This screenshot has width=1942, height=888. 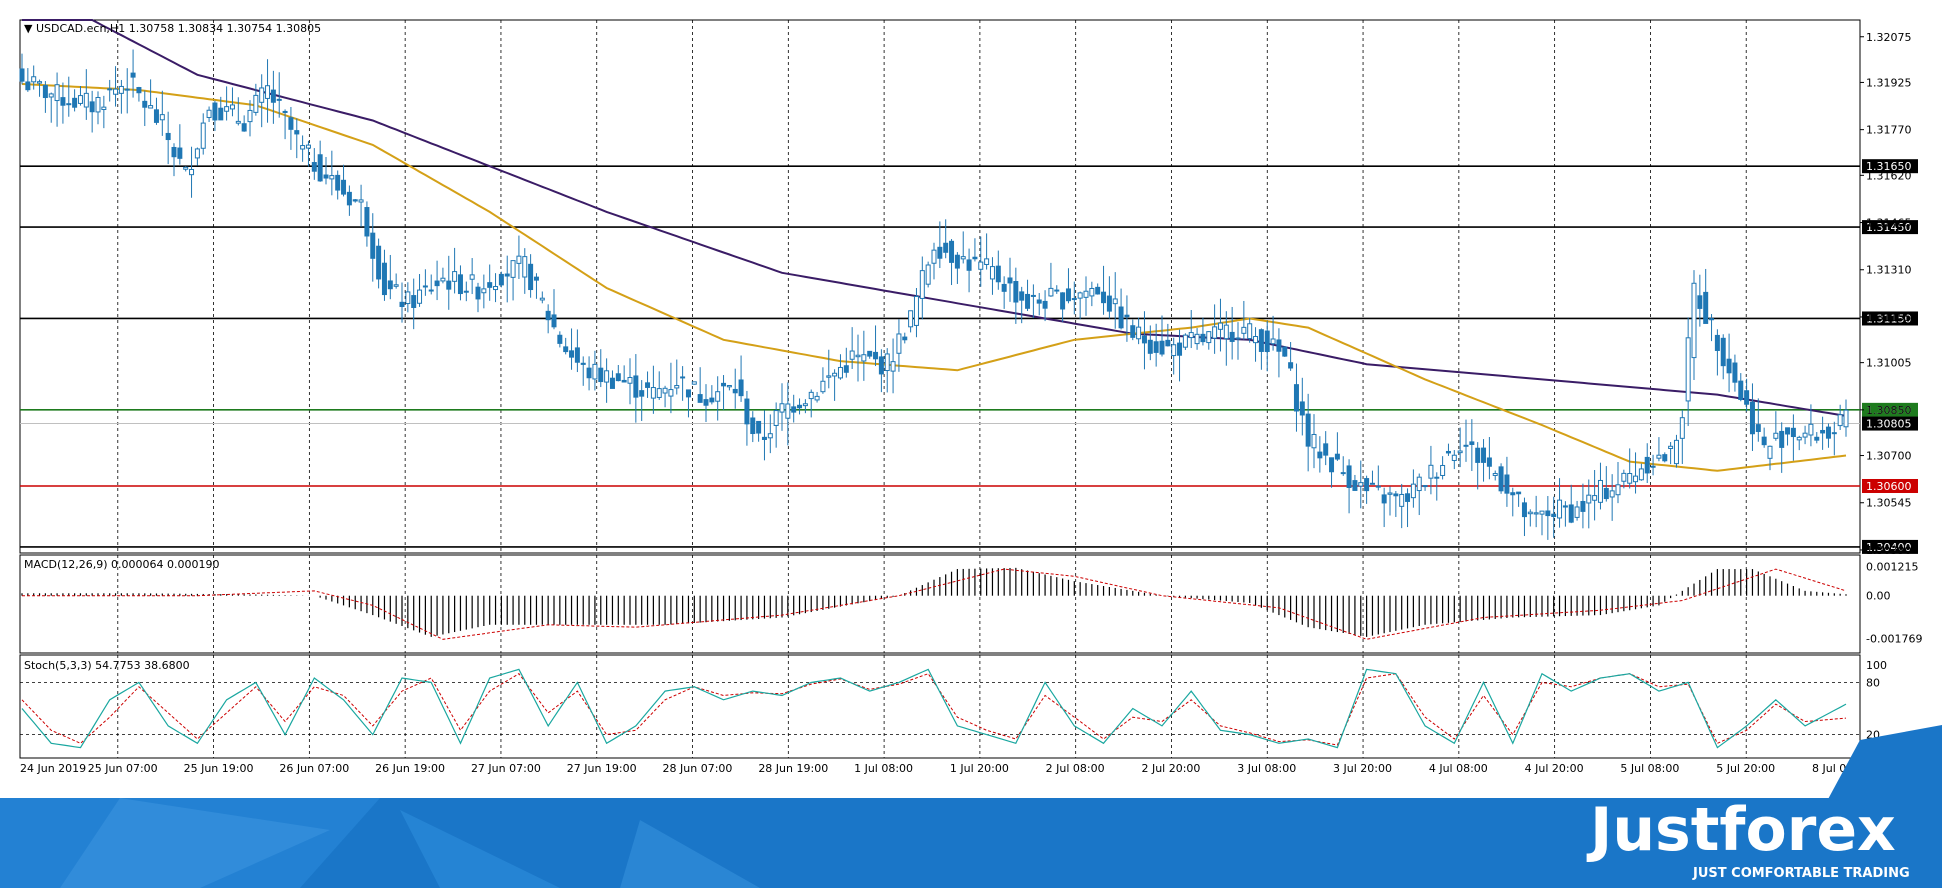 I want to click on price-tick-label: 1.30390, so click(x=1889, y=550).